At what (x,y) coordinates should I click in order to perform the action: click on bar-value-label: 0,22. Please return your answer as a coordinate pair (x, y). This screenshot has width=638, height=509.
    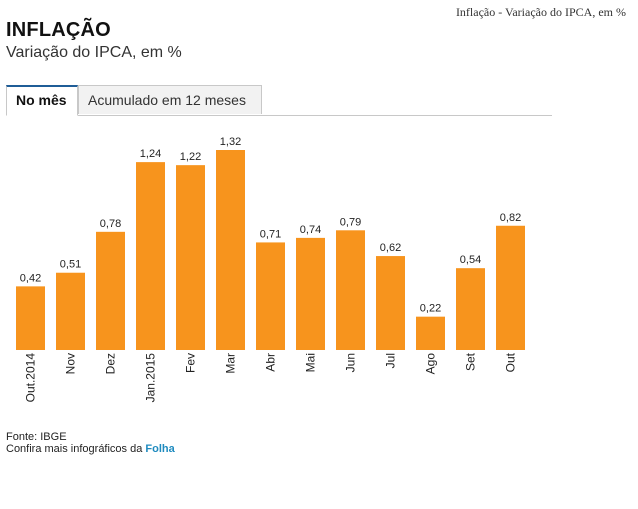
    Looking at the image, I should click on (430, 309).